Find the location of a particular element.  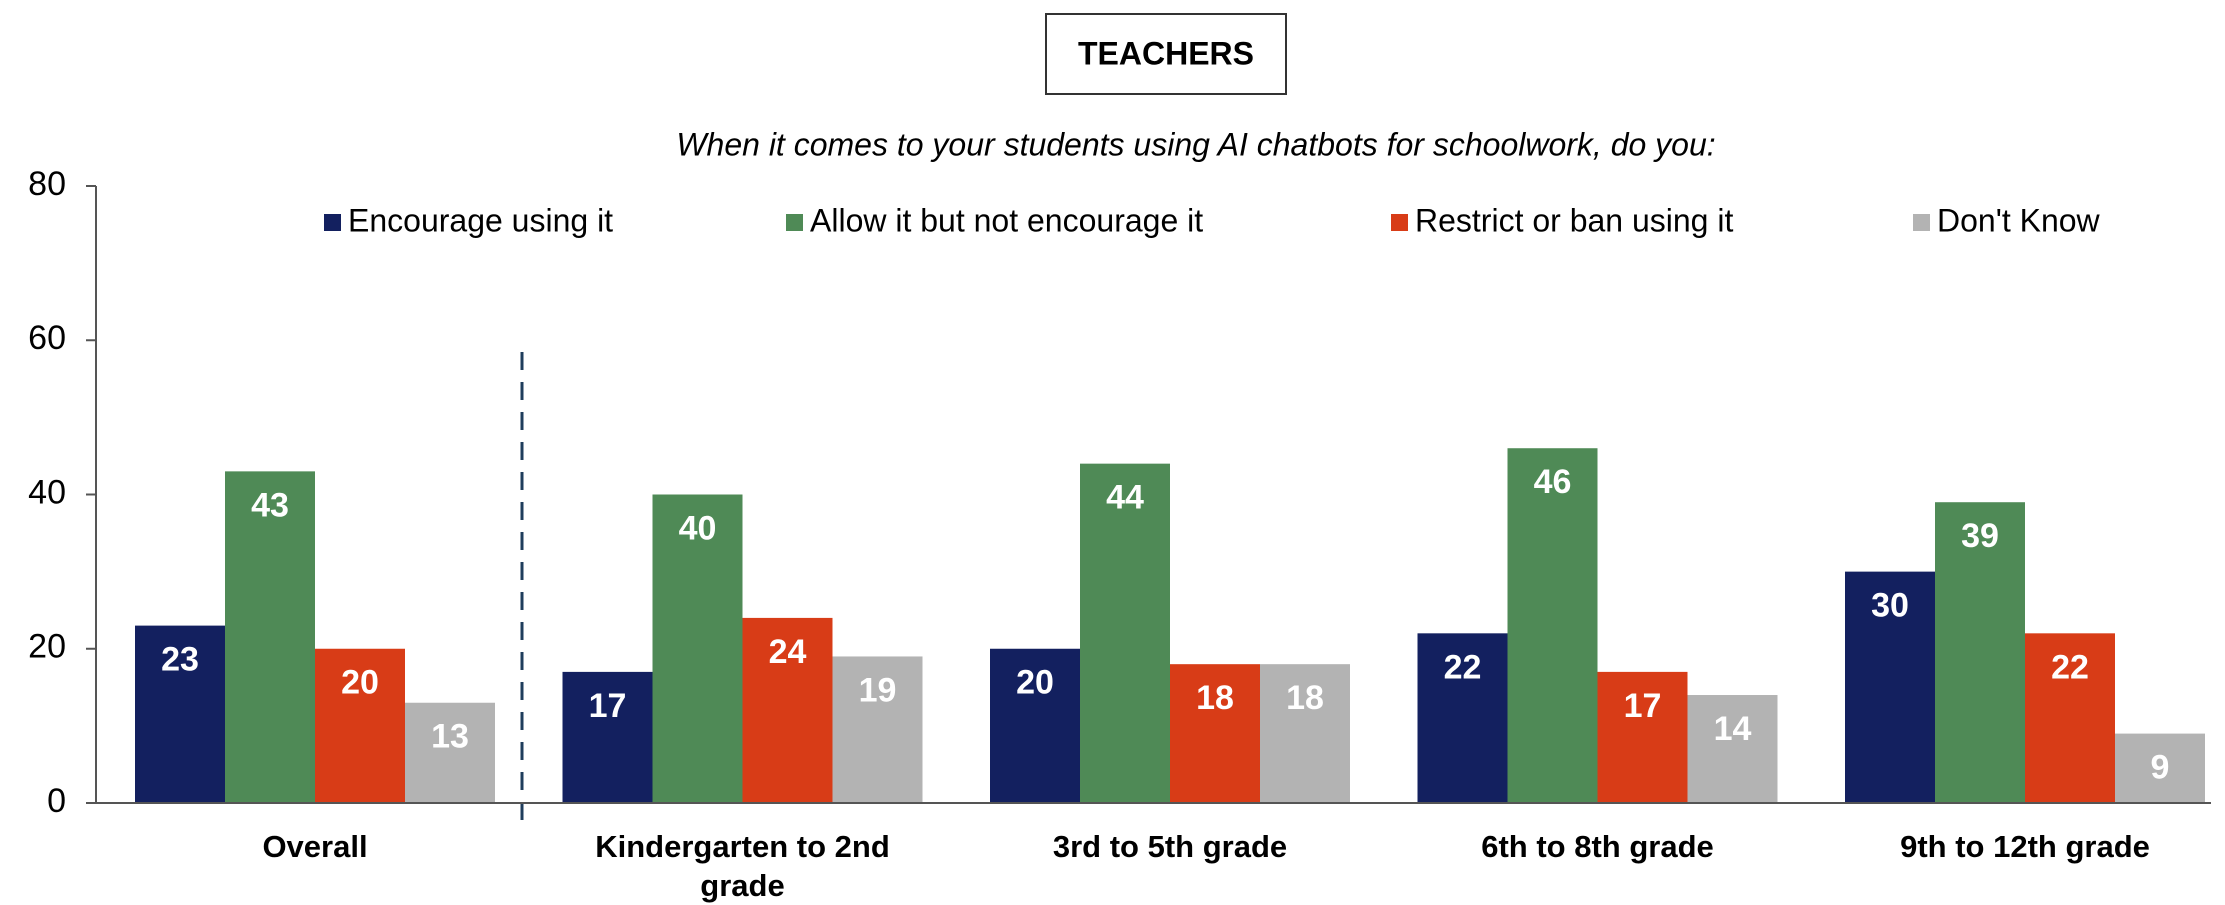

bar-label: 9 is located at coordinates (2160, 768).